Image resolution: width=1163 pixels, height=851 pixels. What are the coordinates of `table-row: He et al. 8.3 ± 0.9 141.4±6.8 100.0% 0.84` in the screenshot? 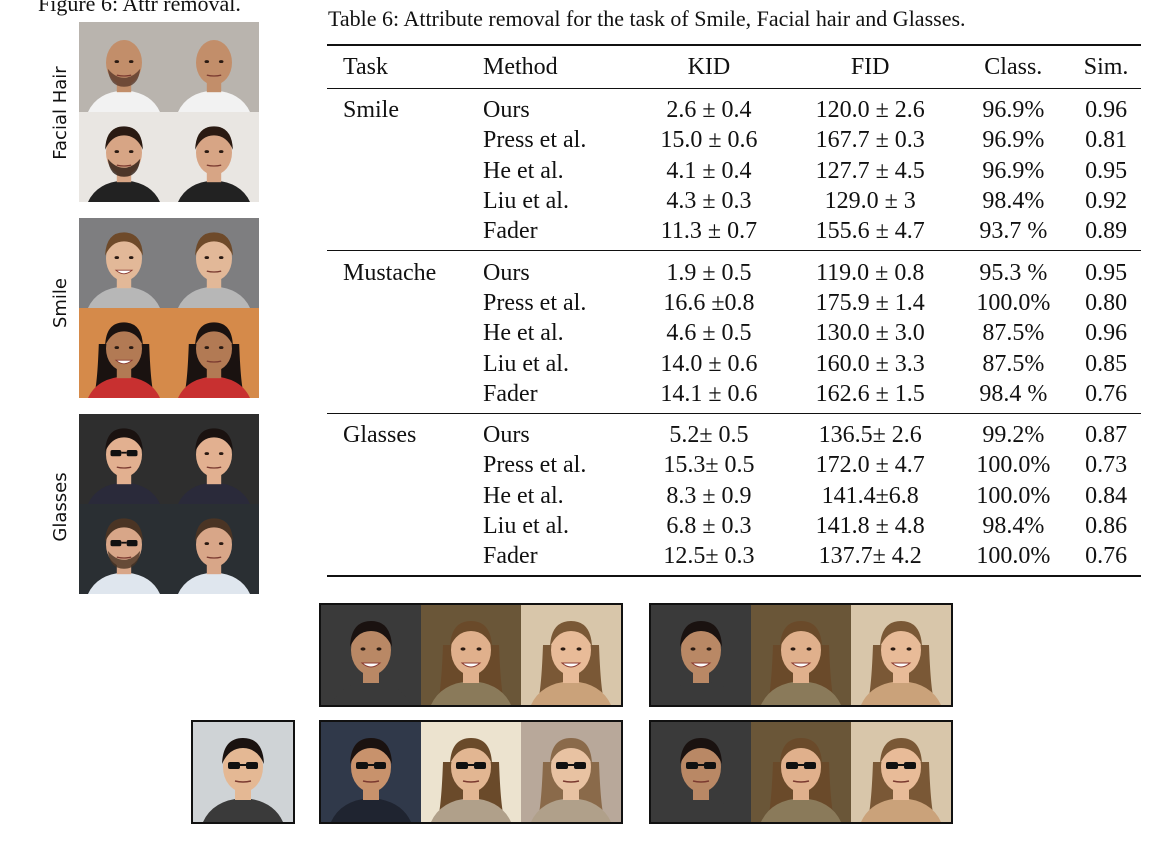 It's located at (734, 496).